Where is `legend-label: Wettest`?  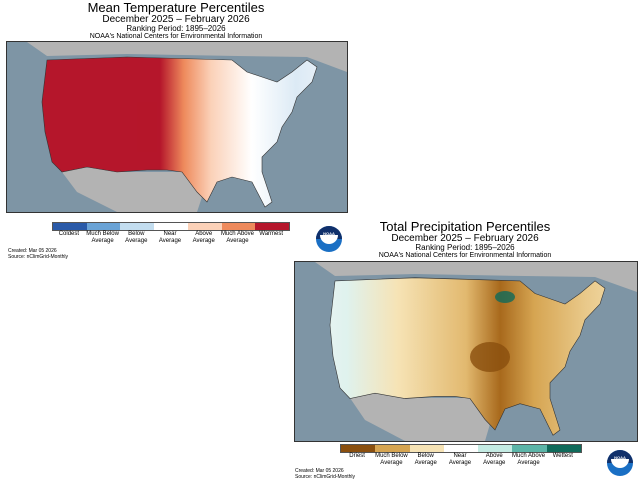 legend-label: Wettest is located at coordinates (562, 456).